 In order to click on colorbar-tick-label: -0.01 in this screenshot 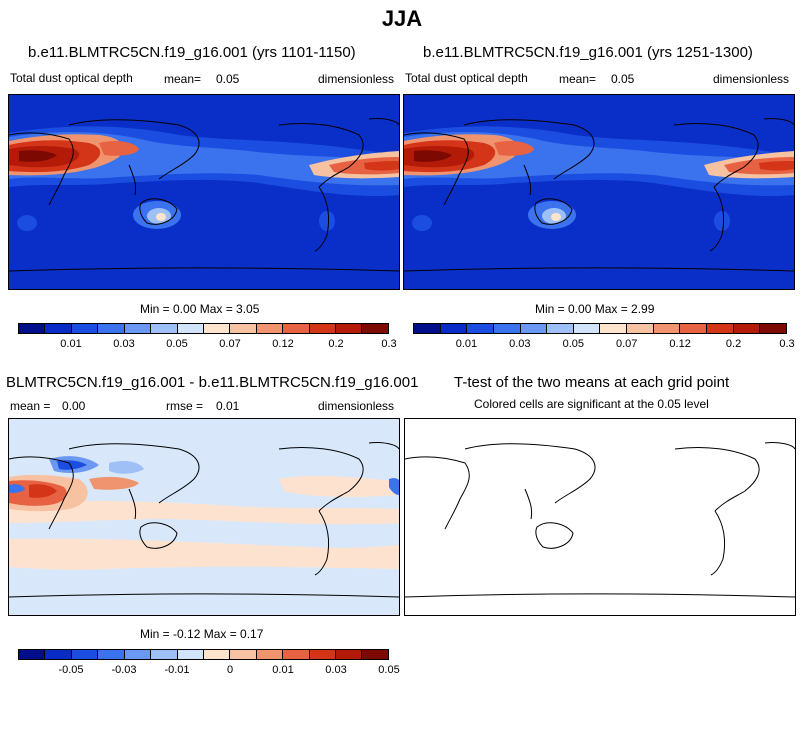, I will do `click(177, 670)`.